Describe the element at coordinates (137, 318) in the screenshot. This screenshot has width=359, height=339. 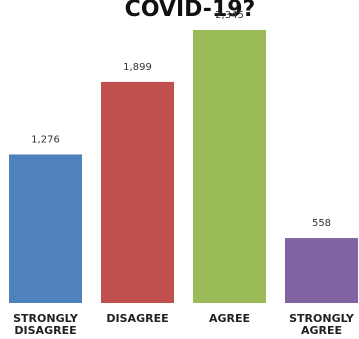
I see `category-label-1-line-0: DISAGREE` at that location.